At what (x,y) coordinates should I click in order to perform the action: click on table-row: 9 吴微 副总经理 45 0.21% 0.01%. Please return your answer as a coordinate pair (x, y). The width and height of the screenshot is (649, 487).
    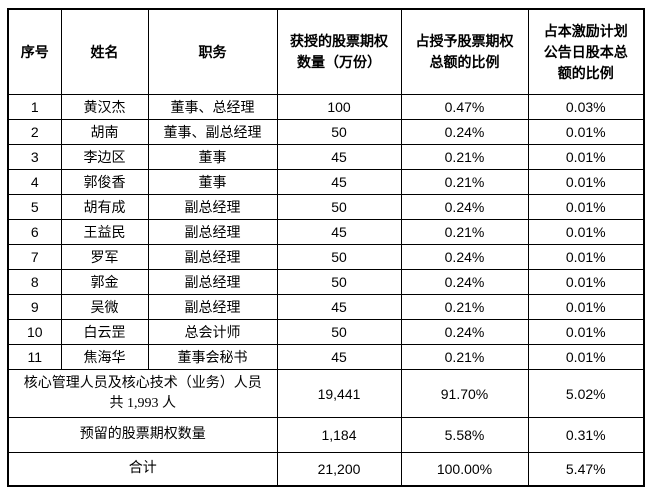
    Looking at the image, I should click on (326, 307).